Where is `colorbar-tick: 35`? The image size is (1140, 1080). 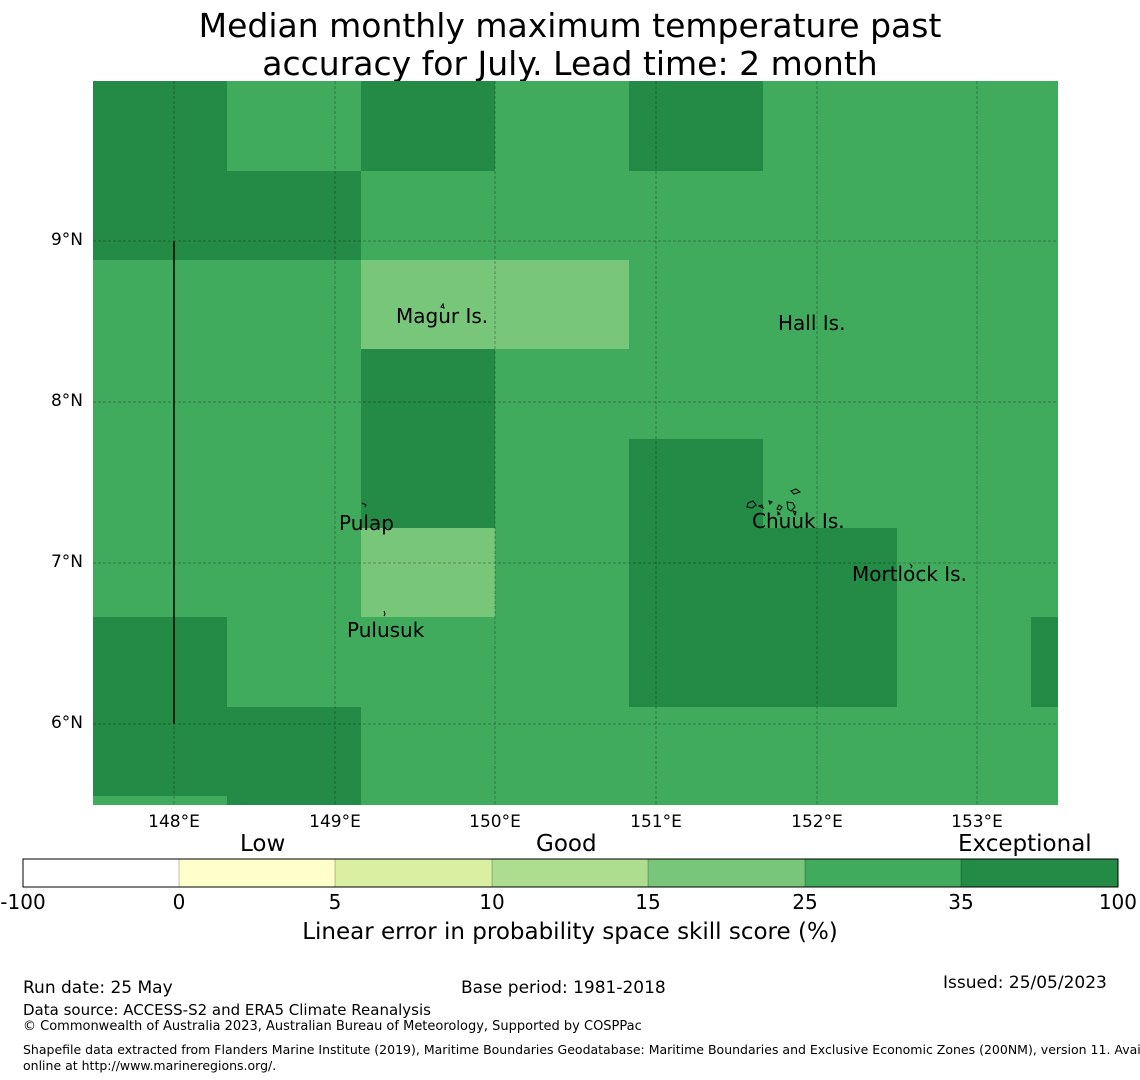
colorbar-tick: 35 is located at coordinates (961, 902).